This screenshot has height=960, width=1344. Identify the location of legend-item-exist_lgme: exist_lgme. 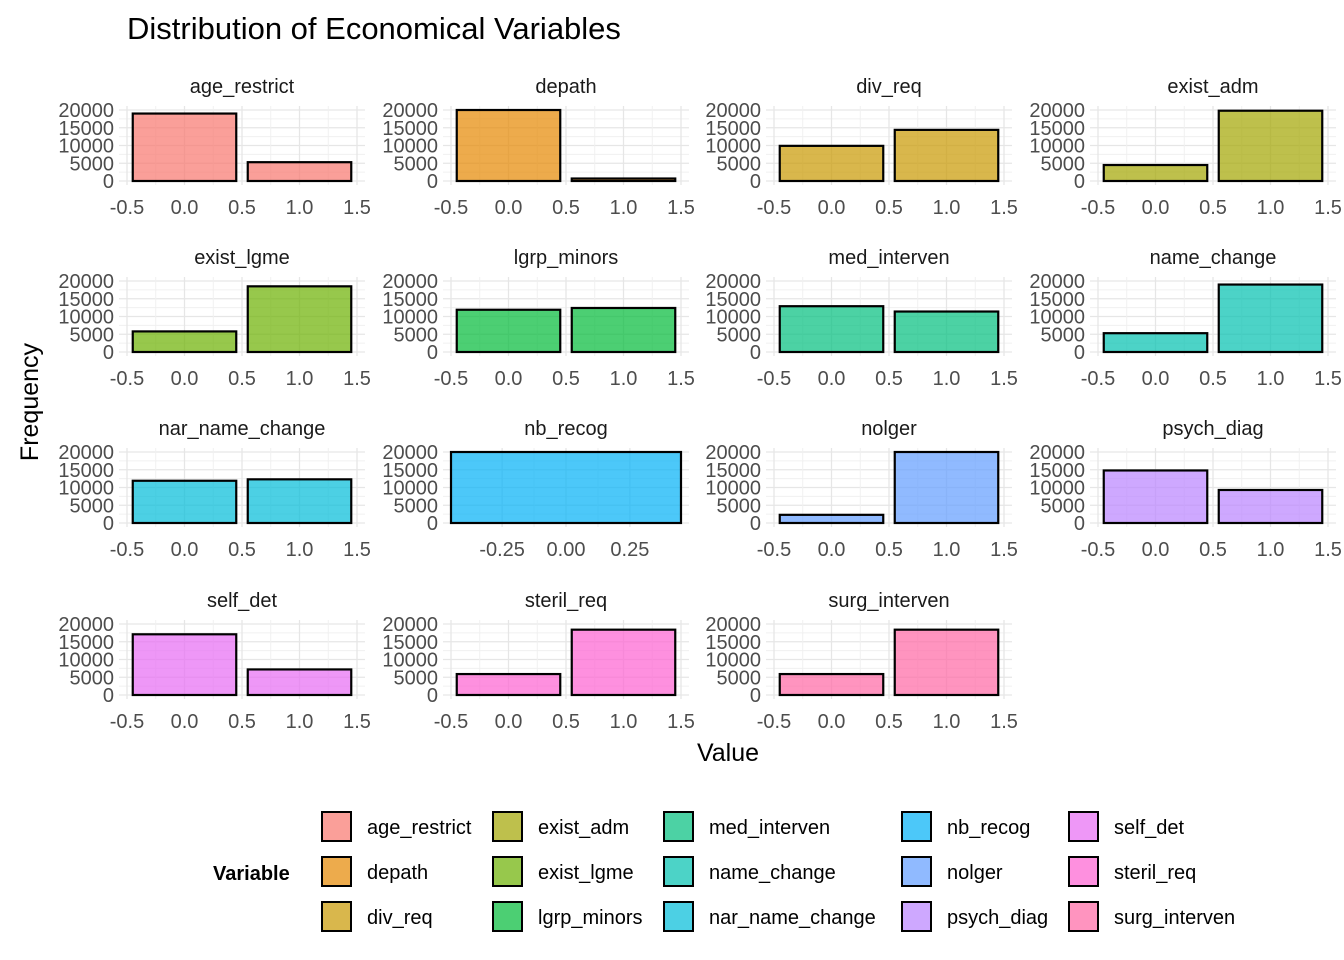
(563, 871).